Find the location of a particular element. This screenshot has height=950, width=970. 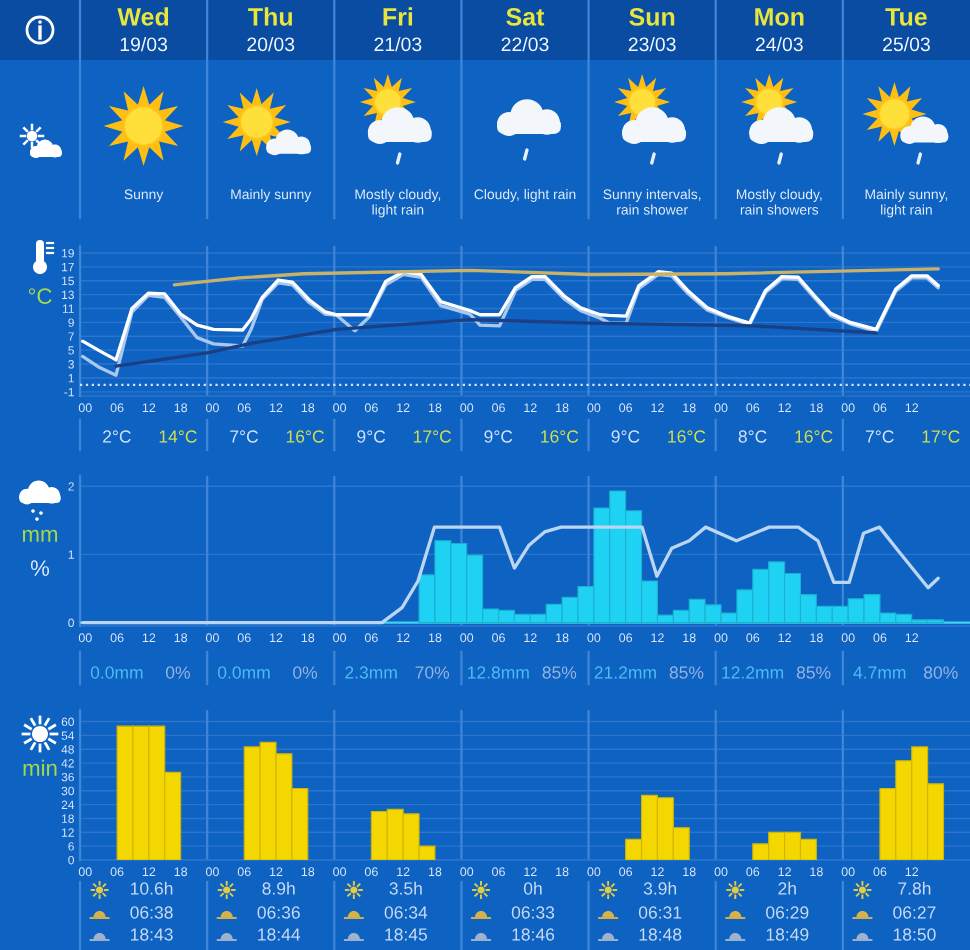

category-label: Fri is located at coordinates (398, 16).